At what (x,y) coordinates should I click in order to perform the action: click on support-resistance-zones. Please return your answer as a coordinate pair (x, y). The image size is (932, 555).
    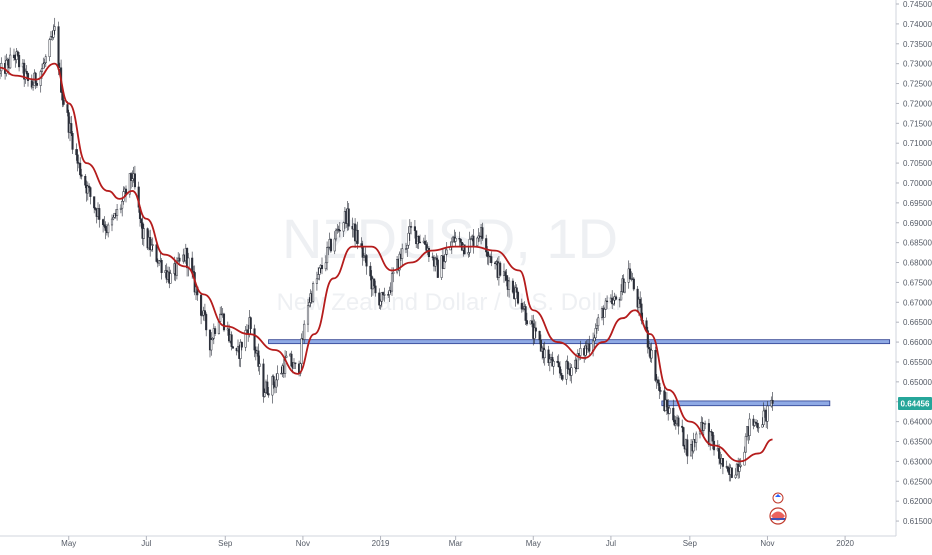
    Looking at the image, I should click on (579, 373).